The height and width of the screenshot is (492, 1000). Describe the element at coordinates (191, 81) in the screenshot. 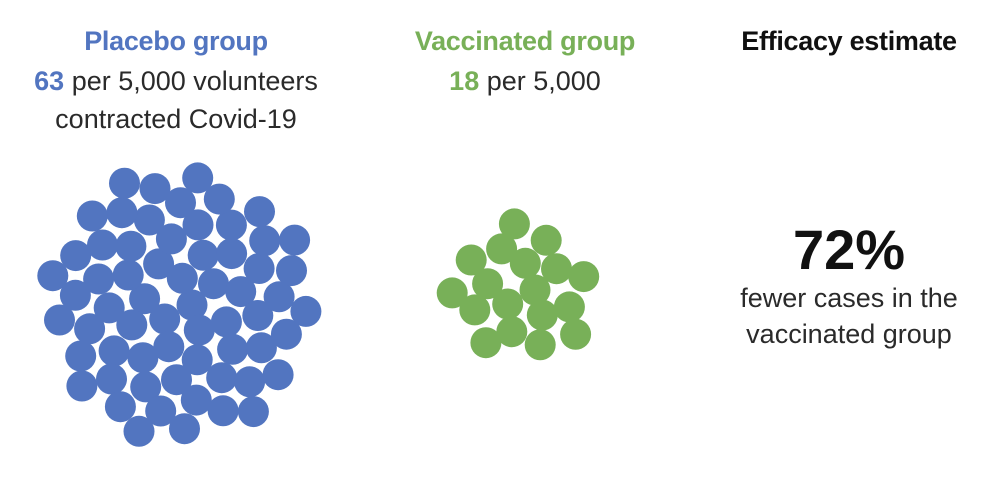

I see `placebo-subtitle-rest: per 5,000 volunteers` at that location.